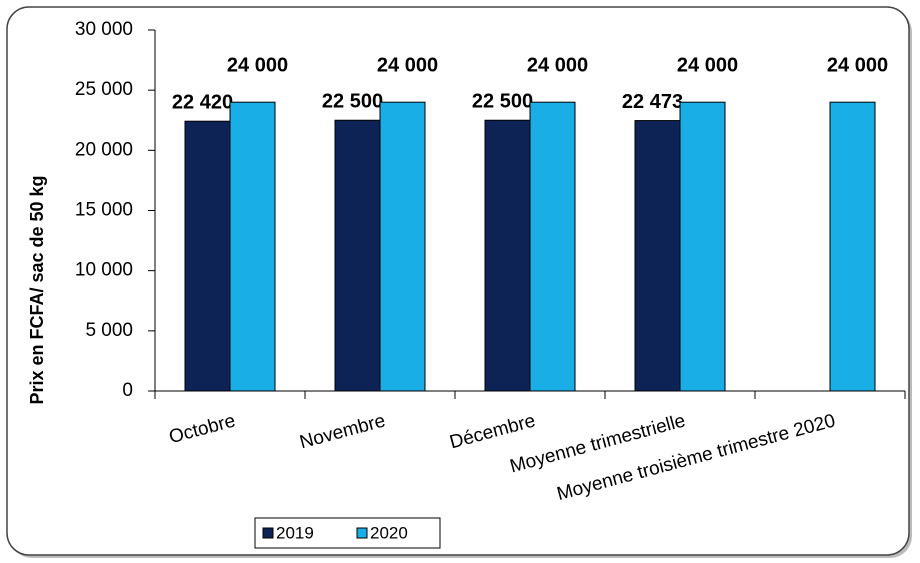  What do you see at coordinates (104, 29) in the screenshot?
I see `y-tick-label: 30 000` at bounding box center [104, 29].